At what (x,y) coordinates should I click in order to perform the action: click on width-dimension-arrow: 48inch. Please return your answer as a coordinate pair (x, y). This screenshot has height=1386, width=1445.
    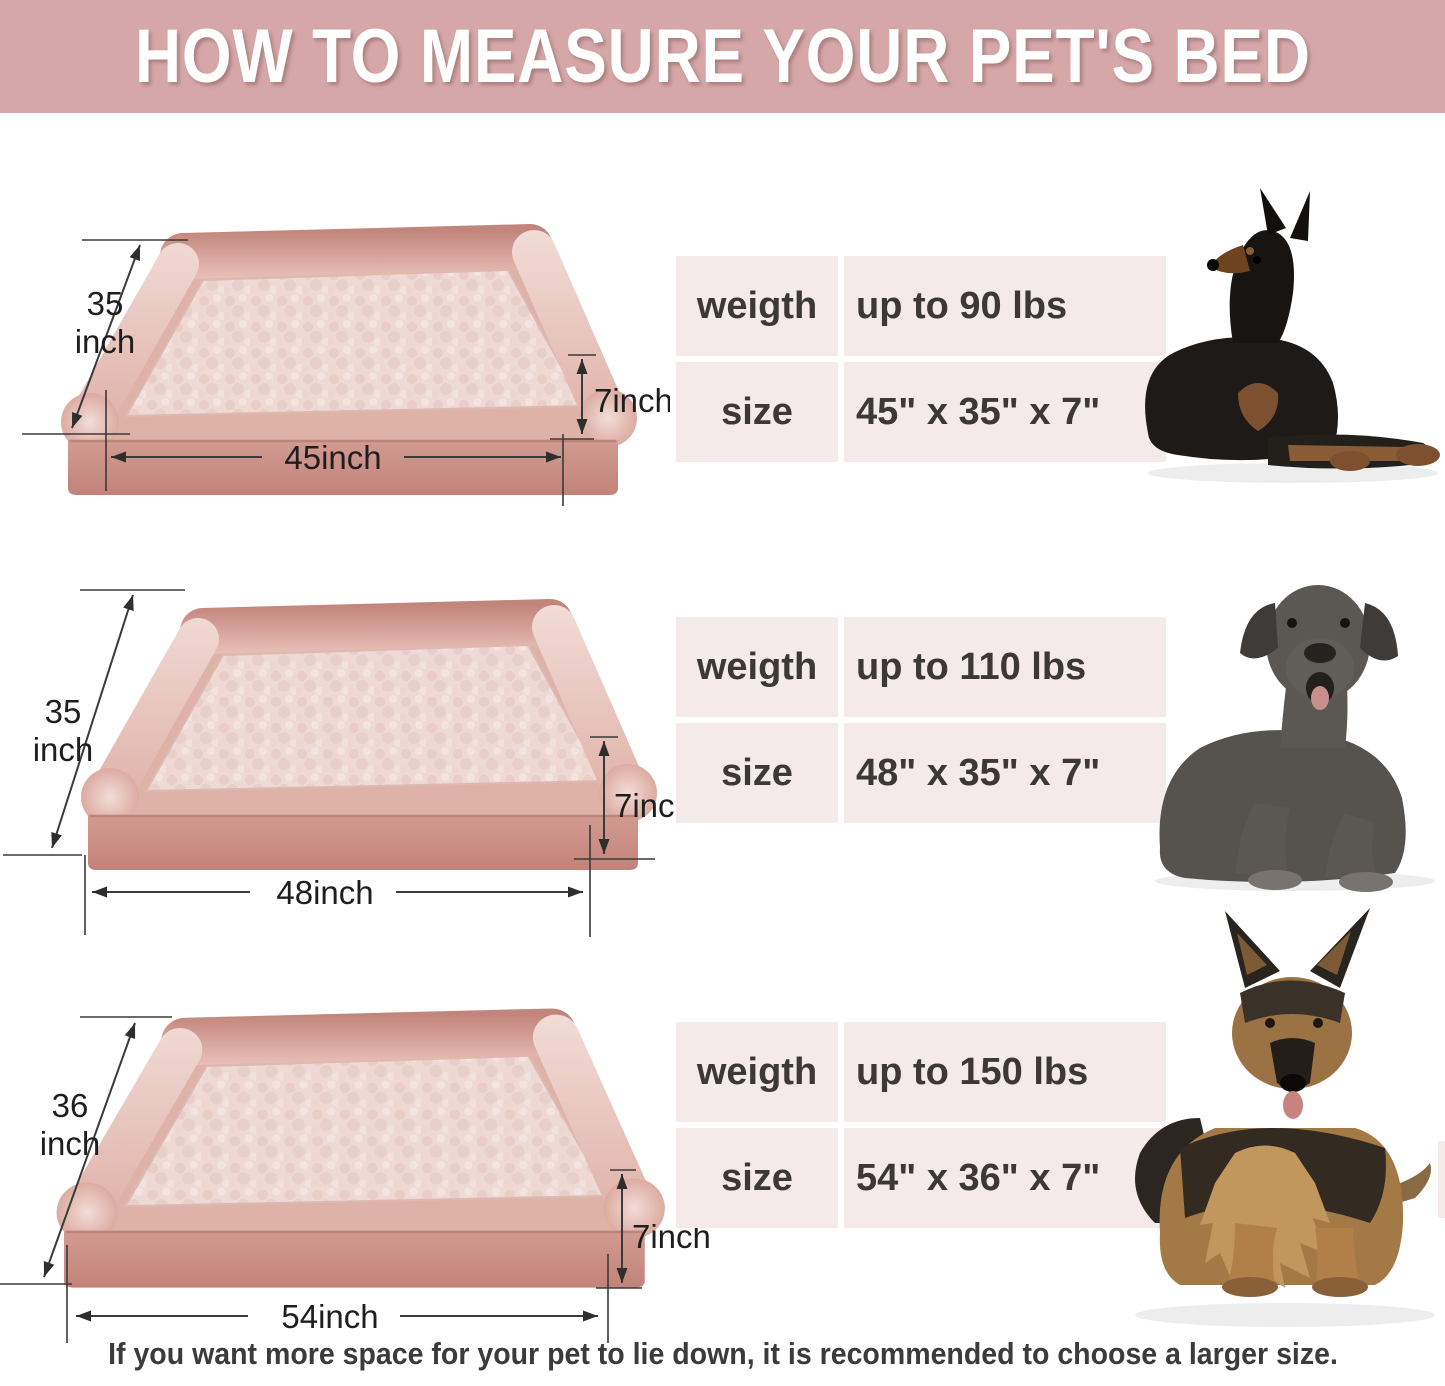
    Looking at the image, I should click on (337, 881).